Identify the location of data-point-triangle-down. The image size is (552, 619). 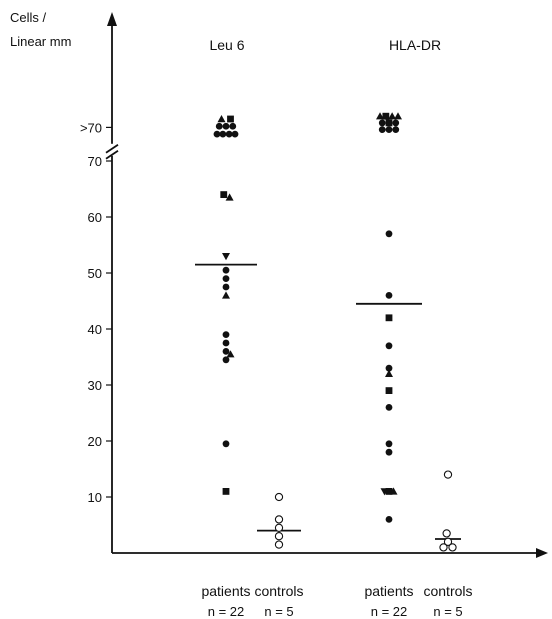
(226, 257).